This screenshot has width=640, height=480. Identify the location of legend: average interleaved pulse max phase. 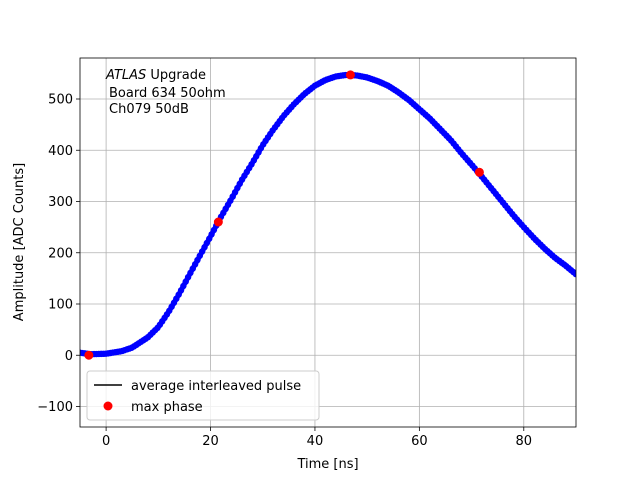
(203, 395).